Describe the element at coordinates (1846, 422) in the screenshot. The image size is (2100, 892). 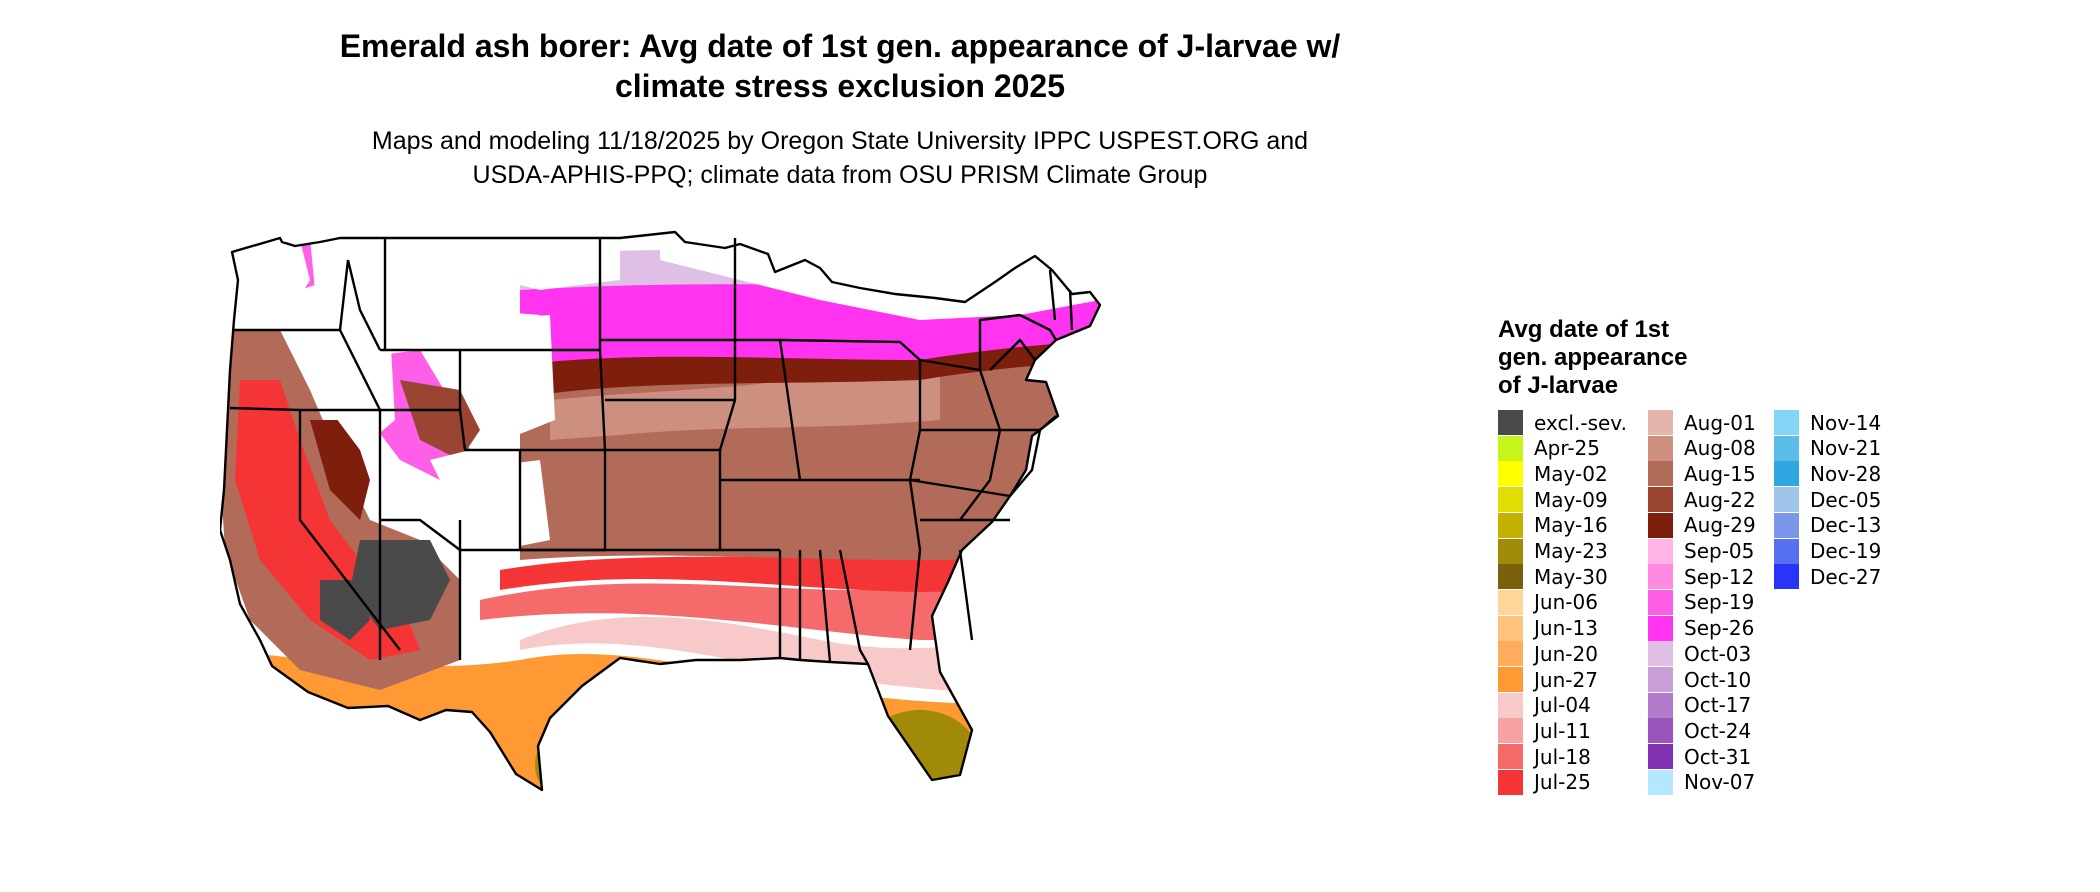
I see `legend-label: Nov-14` at that location.